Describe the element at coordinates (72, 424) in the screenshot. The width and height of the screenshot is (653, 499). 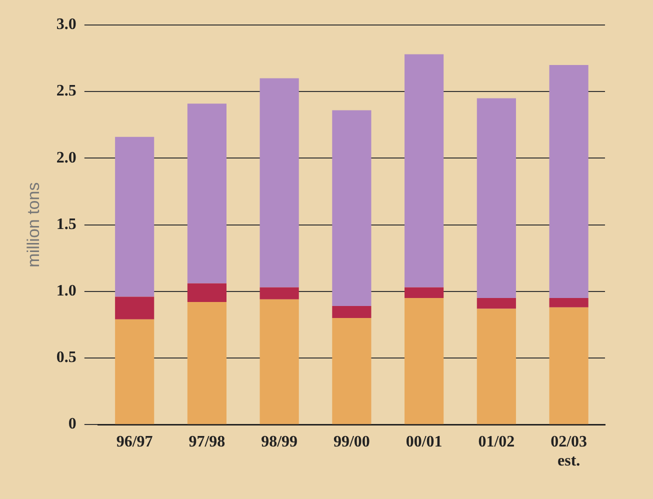
I see `y-tick-label: 0` at that location.